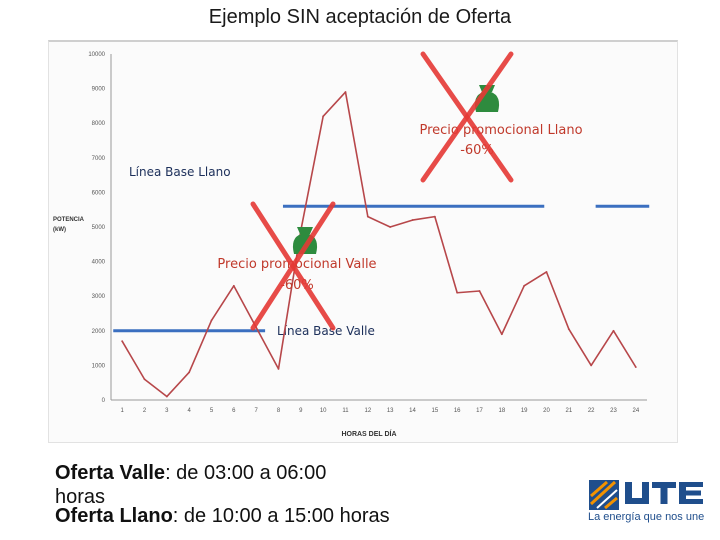 Image resolution: width=720 pixels, height=540 pixels. Describe the element at coordinates (604, 495) in the screenshot. I see `ute-logo-icon` at that location.